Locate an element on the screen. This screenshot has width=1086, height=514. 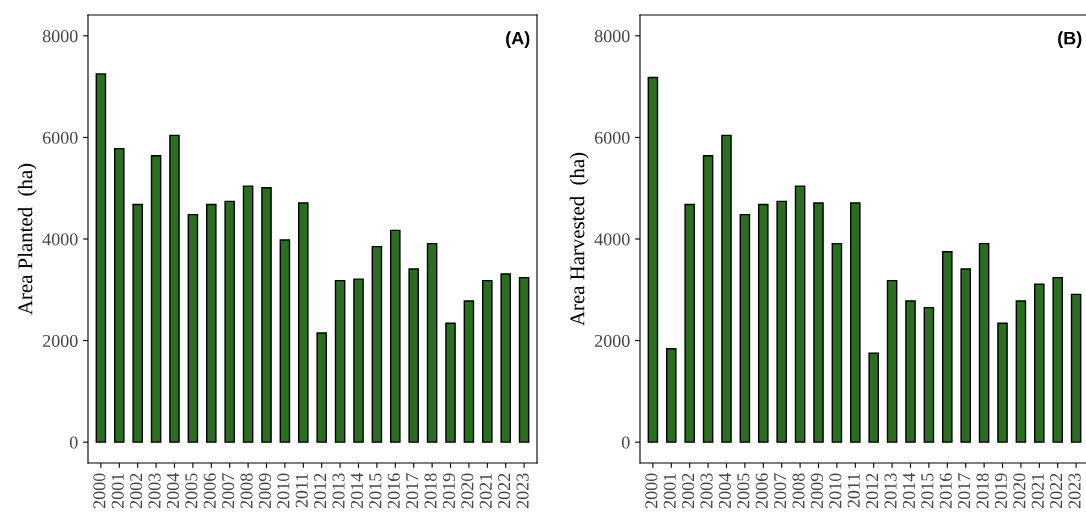
y-axis-title: Area Planted (ha) is located at coordinates (27, 239).